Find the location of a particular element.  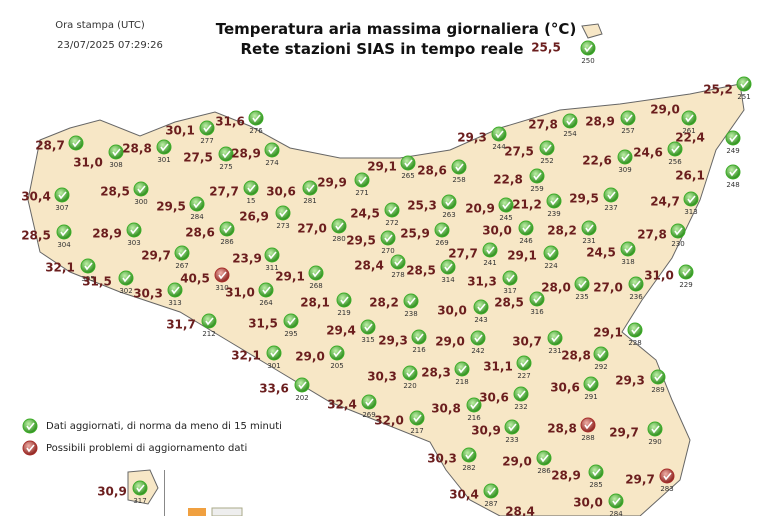

station-temp: 28,8 is located at coordinates (562, 429).